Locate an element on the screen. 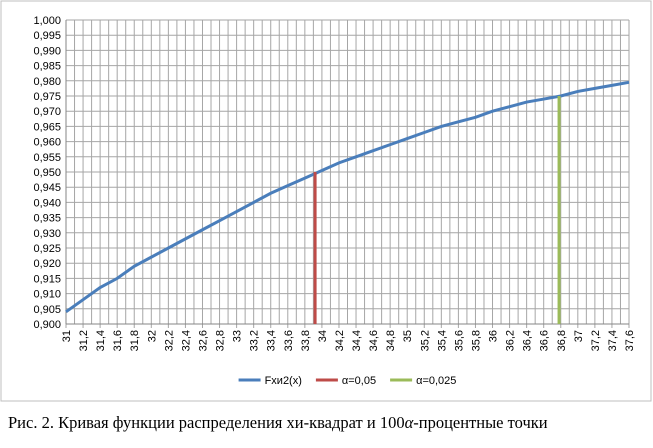  x-tick-label: 31,4 is located at coordinates (101, 340).